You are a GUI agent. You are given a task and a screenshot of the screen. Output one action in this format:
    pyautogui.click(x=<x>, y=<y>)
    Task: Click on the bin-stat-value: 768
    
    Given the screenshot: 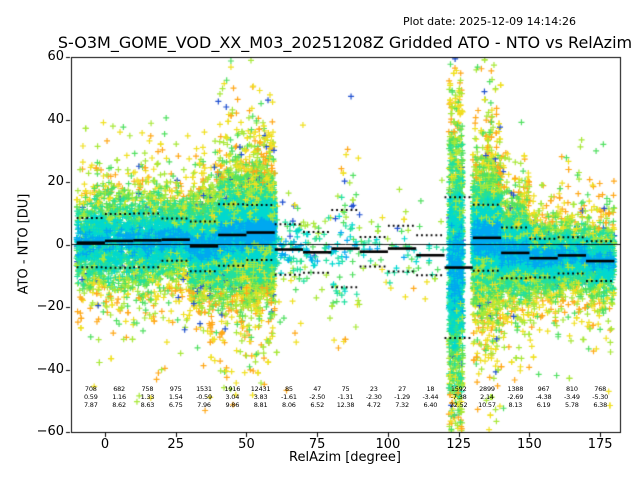 What is the action you would take?
    pyautogui.click(x=600, y=389)
    